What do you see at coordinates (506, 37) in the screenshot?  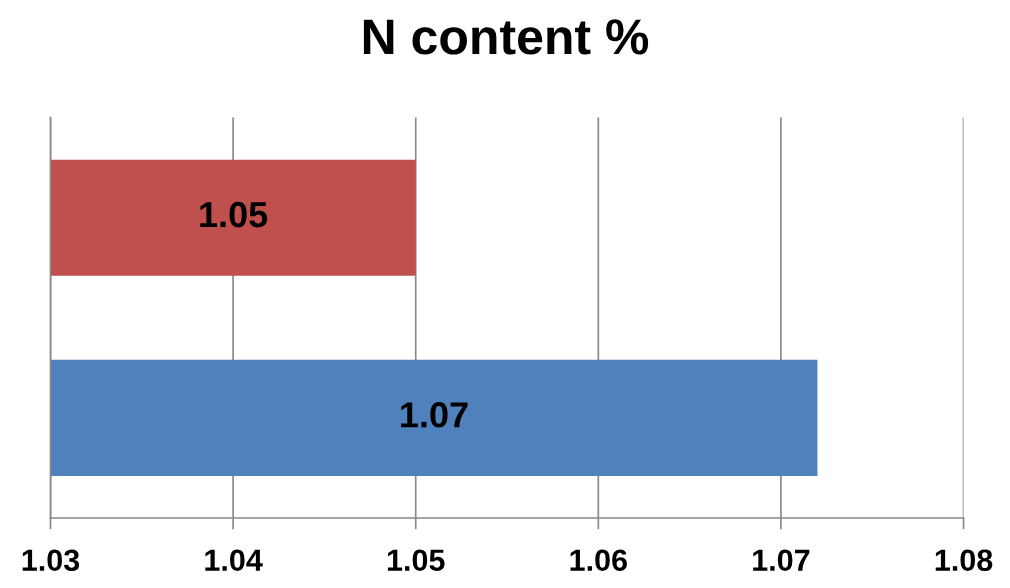 I see `chart-title: N content %` at bounding box center [506, 37].